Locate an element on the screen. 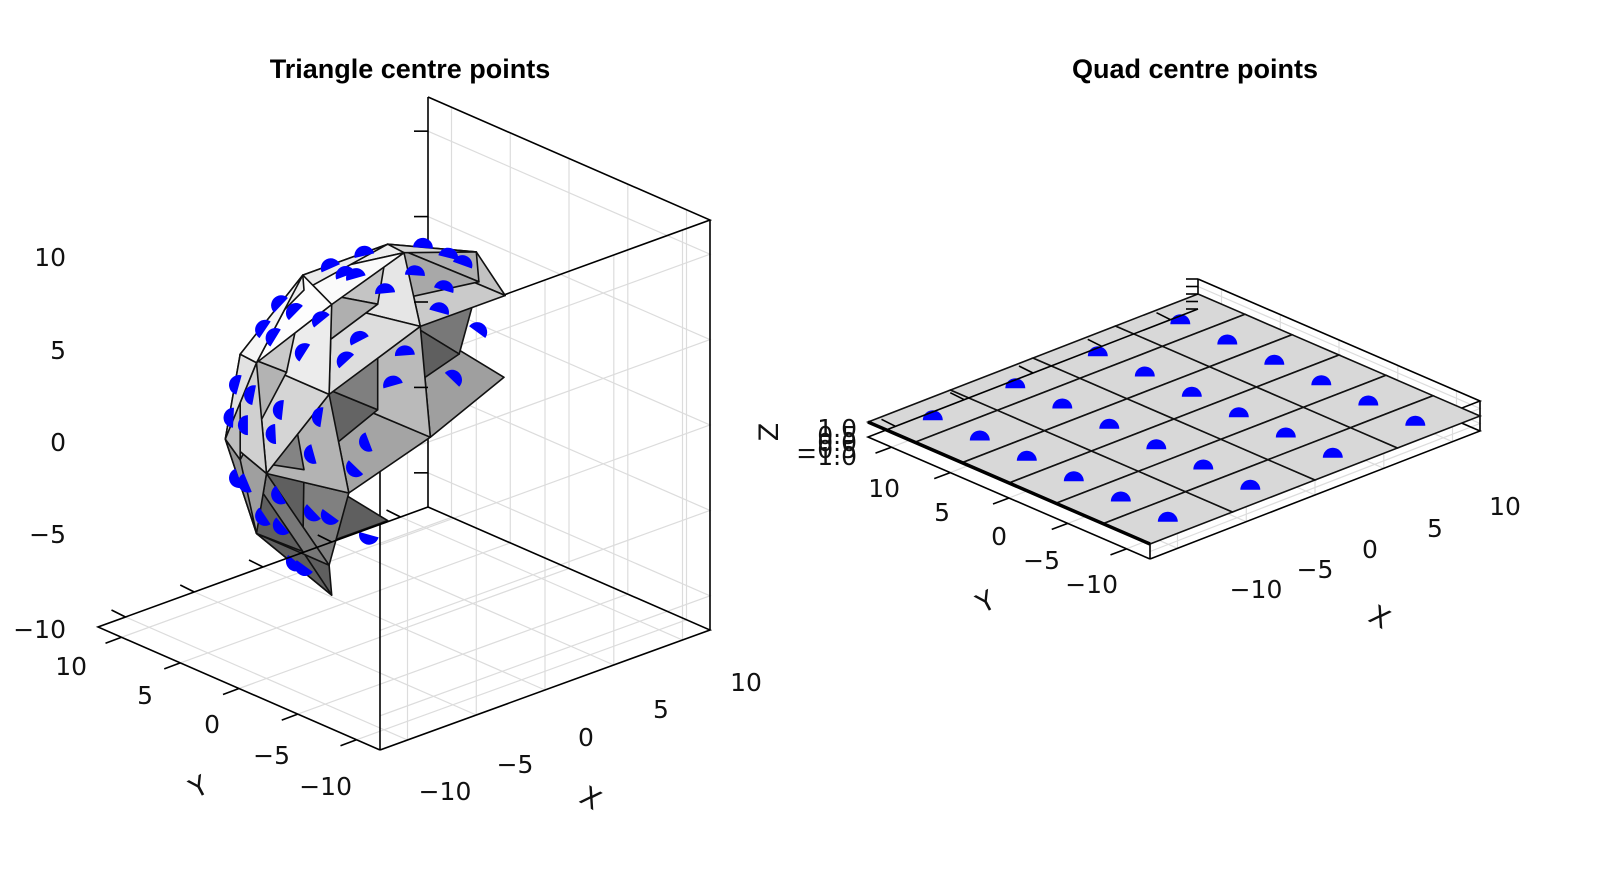  z-tick-label: 0.0 is located at coordinates (837, 442).